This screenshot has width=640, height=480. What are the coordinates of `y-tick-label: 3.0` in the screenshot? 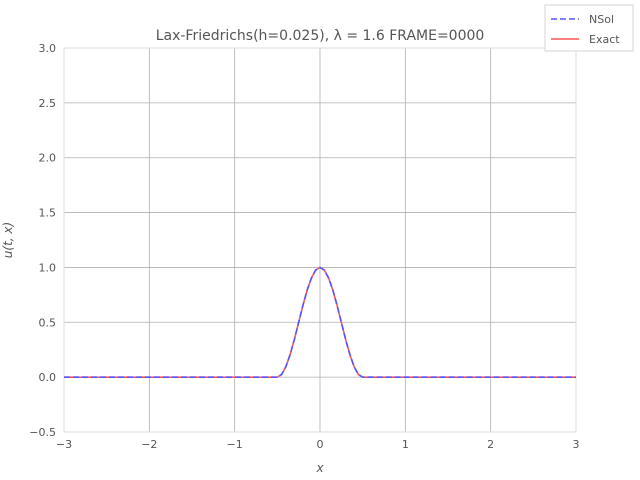 It's located at (48, 48).